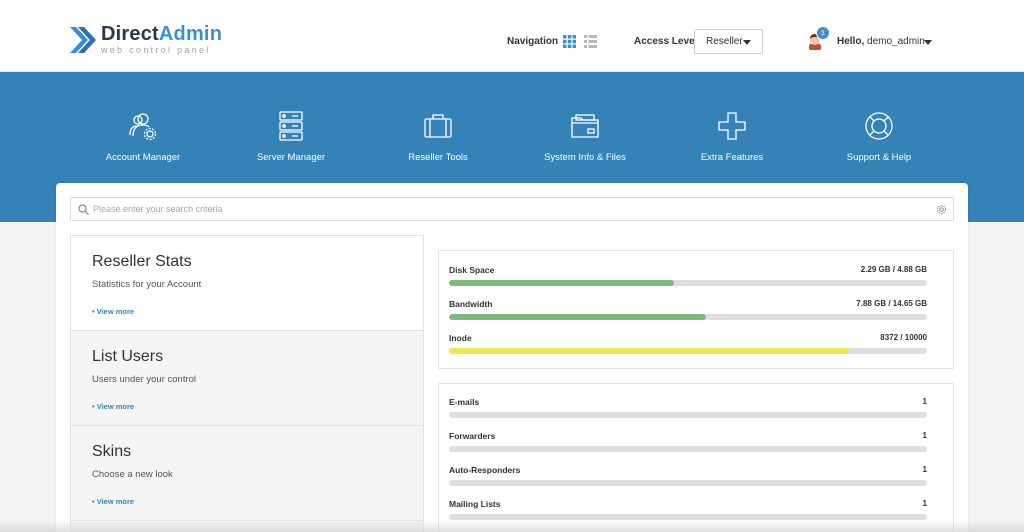 The height and width of the screenshot is (532, 1024). I want to click on nav-system-info-files: System Info & Files, so click(585, 136).